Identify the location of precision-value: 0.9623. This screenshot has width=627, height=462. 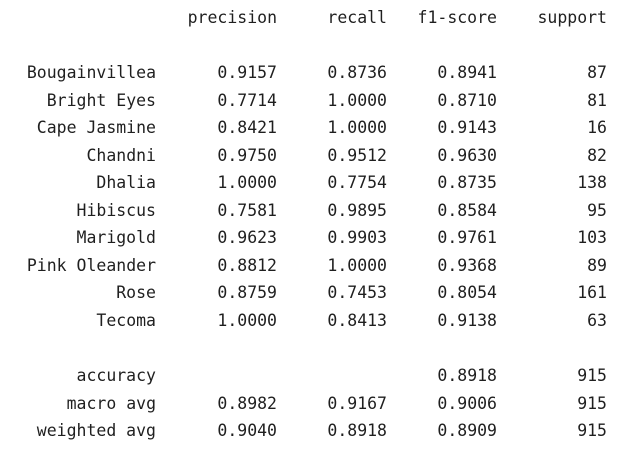
(247, 237).